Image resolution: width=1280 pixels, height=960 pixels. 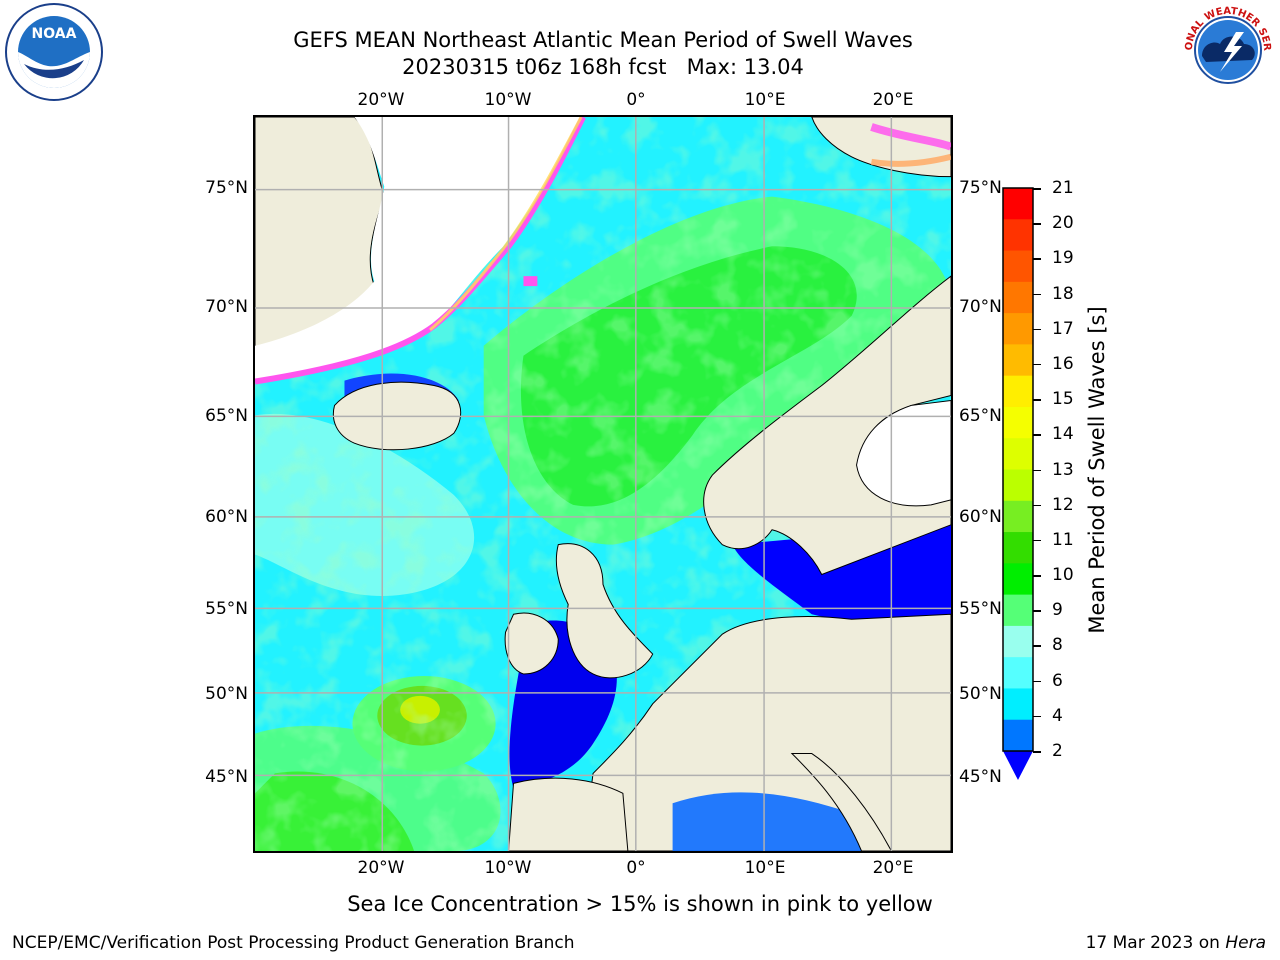 What do you see at coordinates (841, 802) in the screenshot?
I see `italy-land` at bounding box center [841, 802].